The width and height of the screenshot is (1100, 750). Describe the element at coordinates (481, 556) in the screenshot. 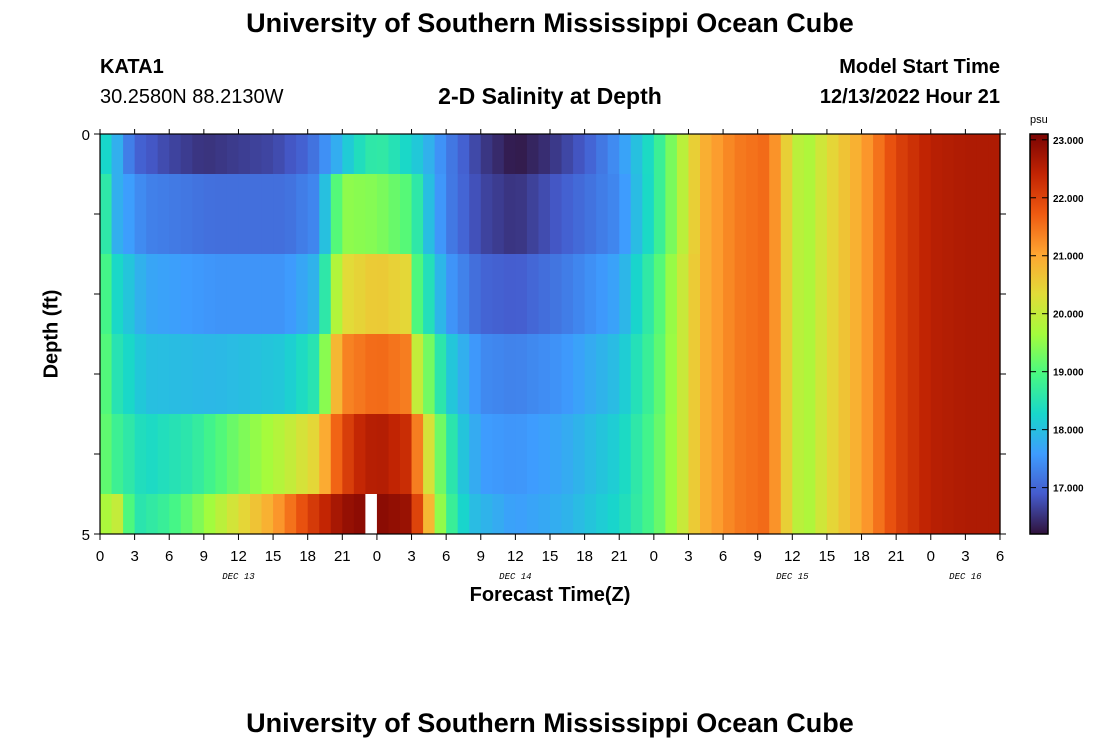

I see `x-tick-label: 9` at that location.